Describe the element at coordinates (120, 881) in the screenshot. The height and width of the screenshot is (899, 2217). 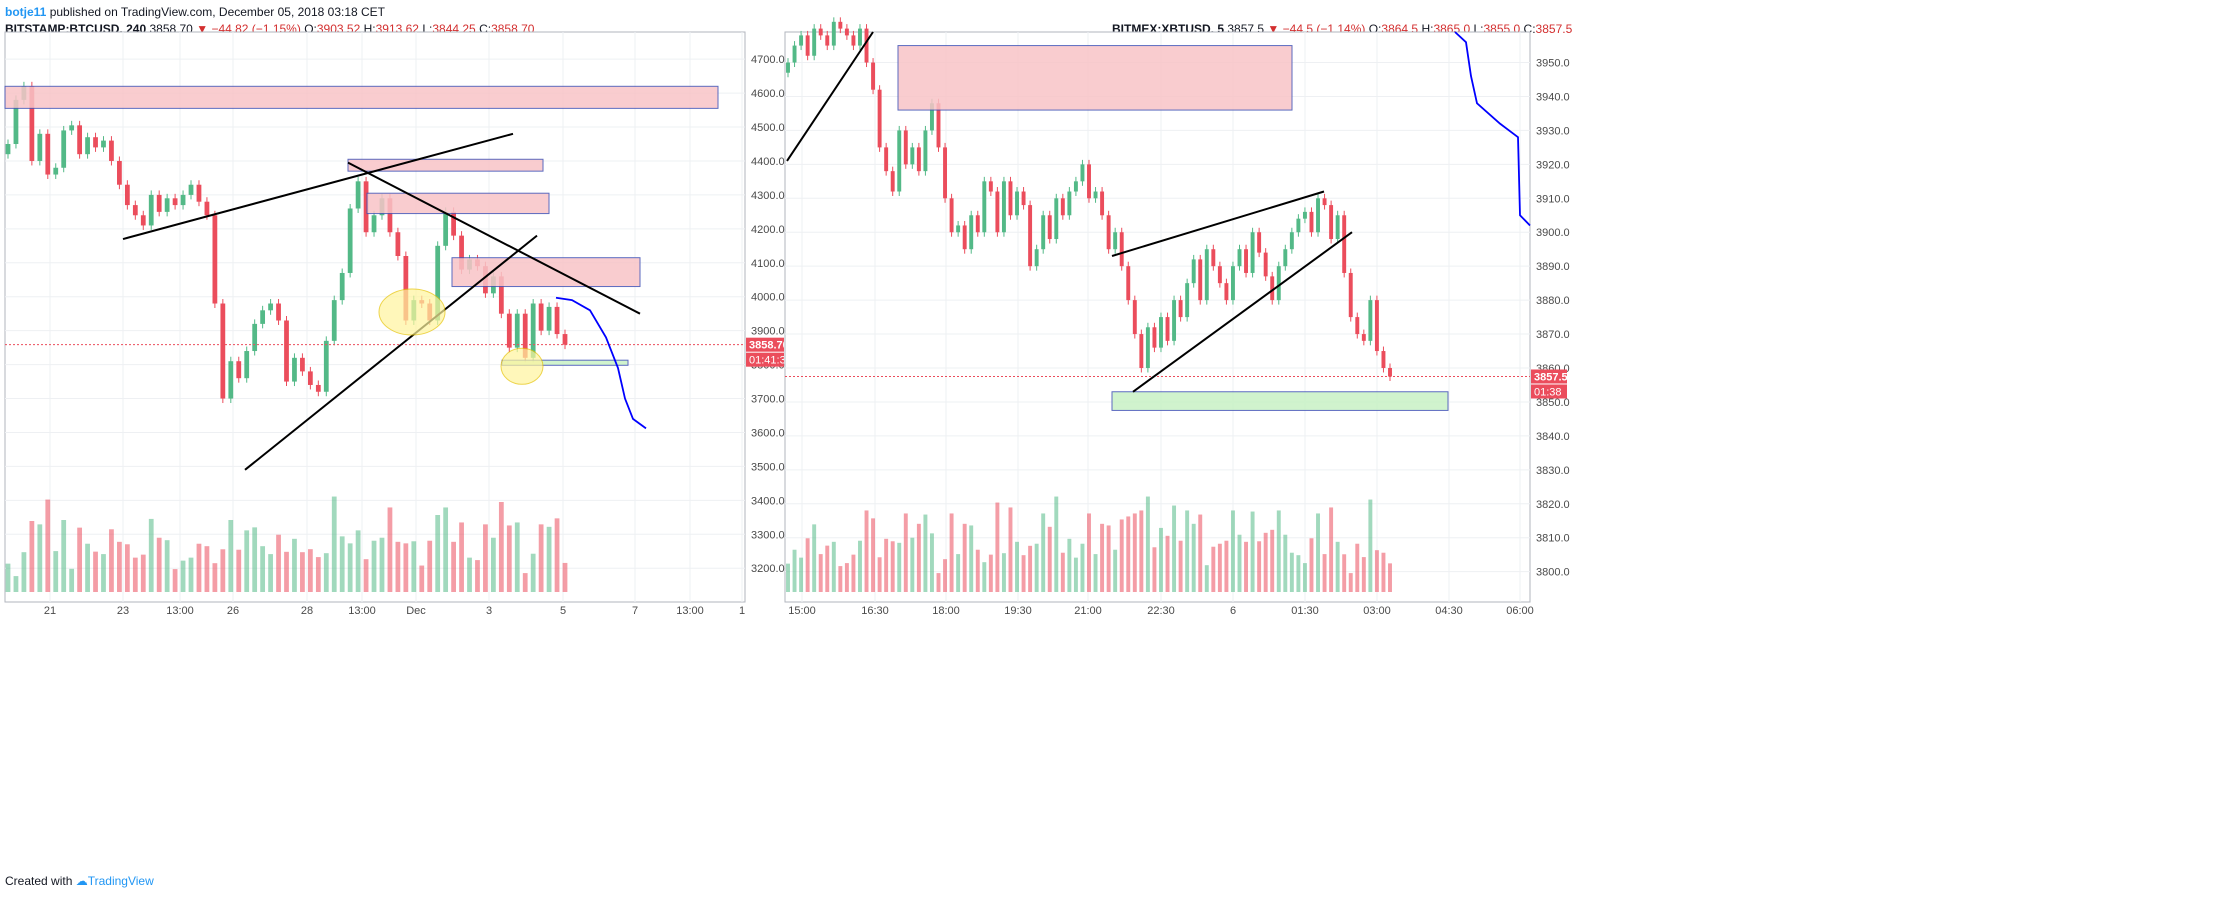
I see `tradingview-link: TradingView` at that location.